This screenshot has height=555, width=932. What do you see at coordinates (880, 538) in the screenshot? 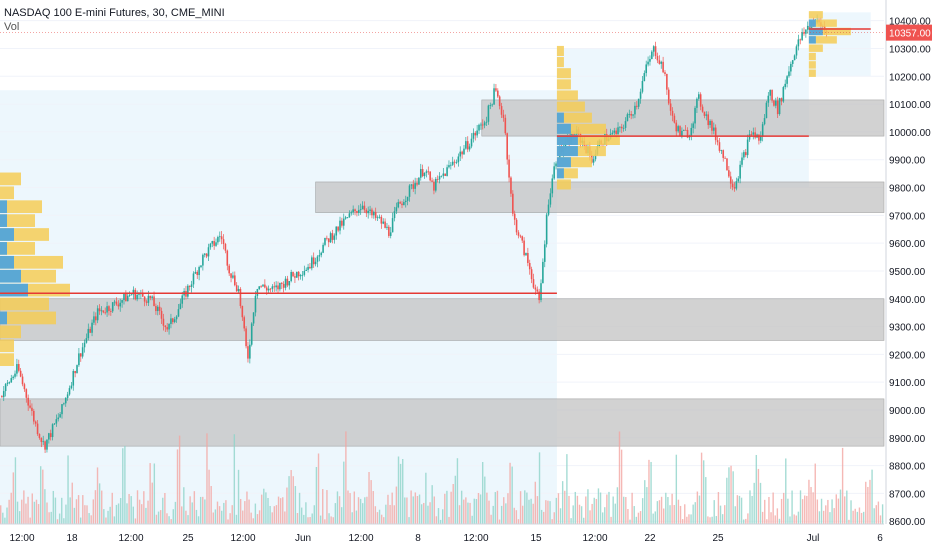
I see `x-tick-label: 6` at bounding box center [880, 538].